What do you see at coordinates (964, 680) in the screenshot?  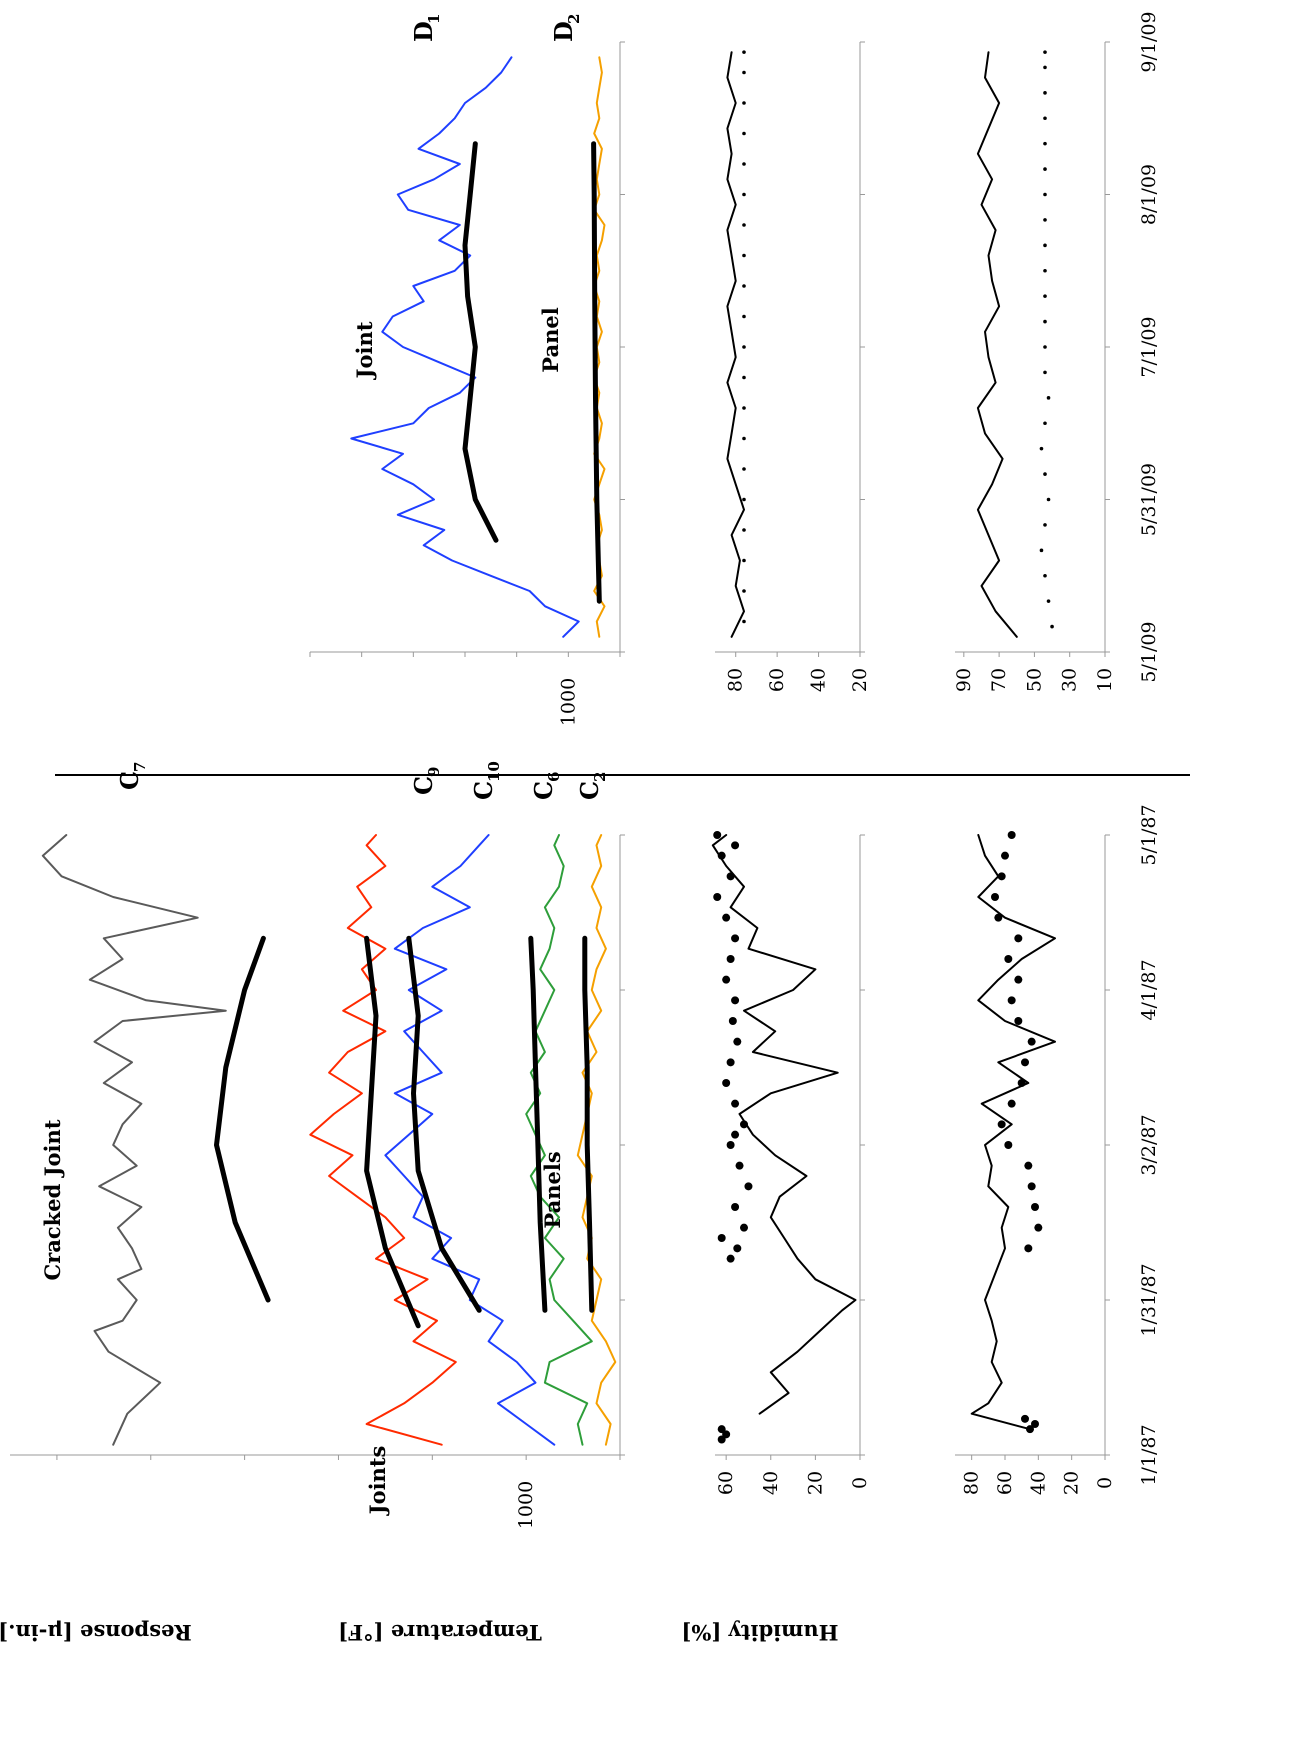 I see `humidity-2009-value-tick-label: 90` at bounding box center [964, 680].